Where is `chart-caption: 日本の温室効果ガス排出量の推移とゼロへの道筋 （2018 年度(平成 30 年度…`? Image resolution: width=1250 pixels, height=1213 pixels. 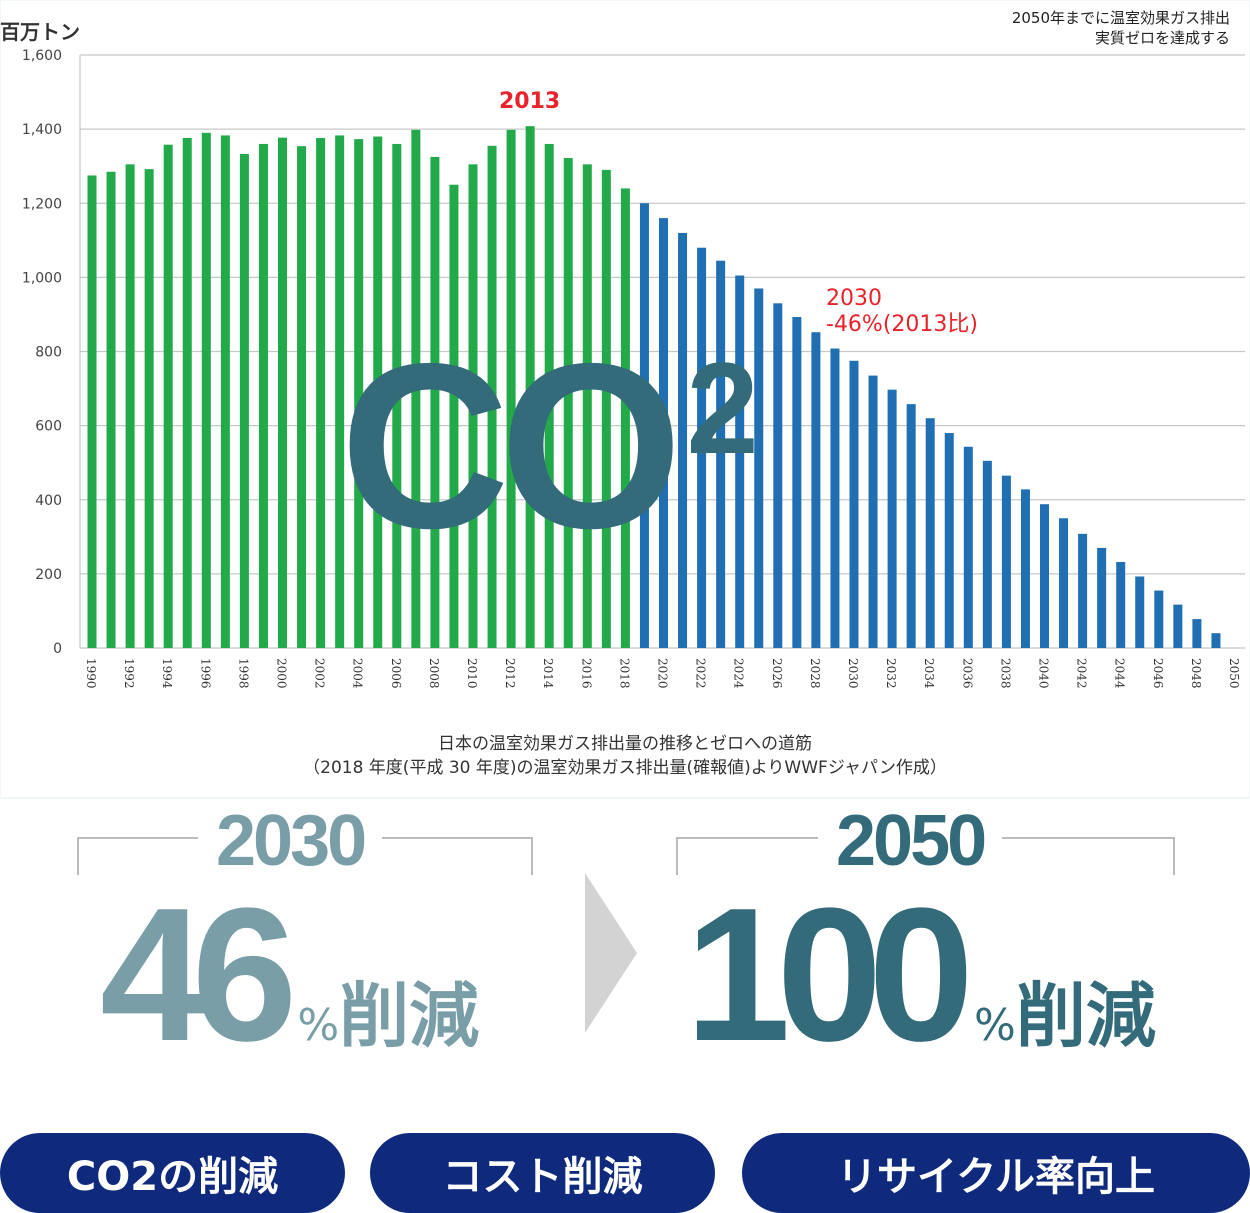
chart-caption: 日本の温室効果ガス排出量の推移とゼロへの道筋 （2018 年度(平成 30 年度… is located at coordinates (625, 756).